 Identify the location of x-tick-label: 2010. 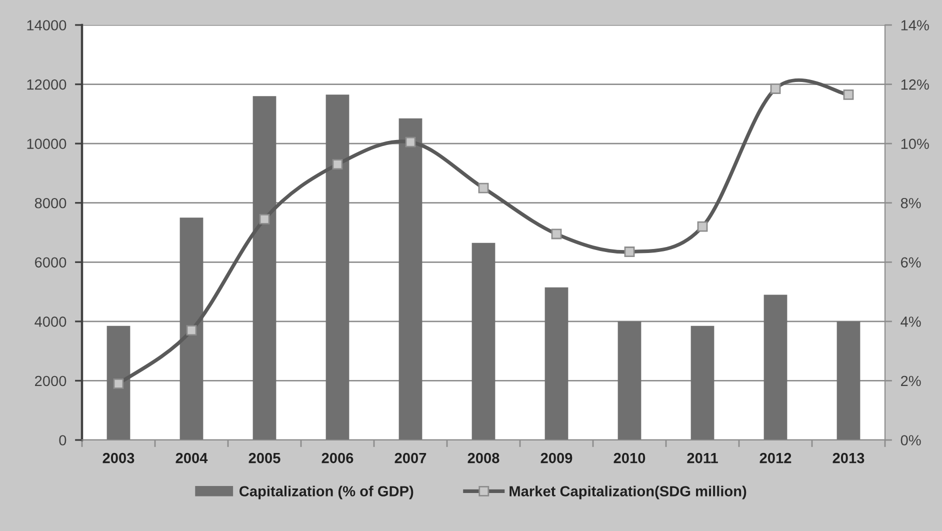
(630, 458).